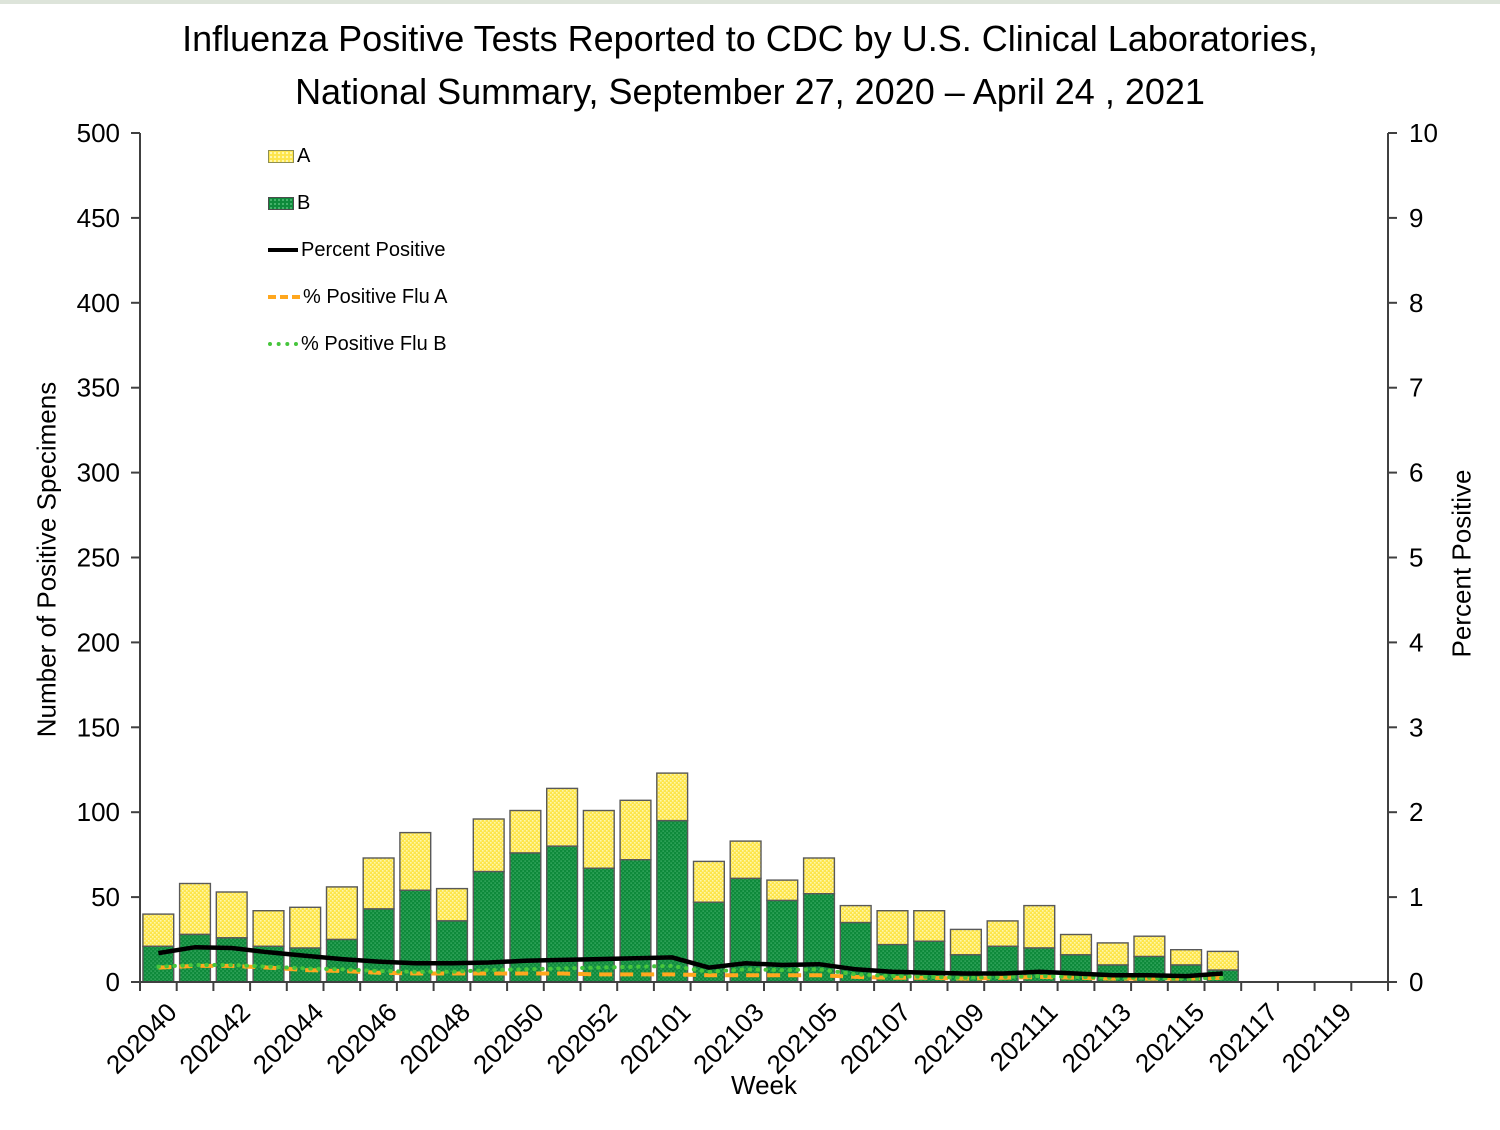 Image resolution: width=1500 pixels, height=1130 pixels. I want to click on left-tick-label: 450, so click(98, 218).